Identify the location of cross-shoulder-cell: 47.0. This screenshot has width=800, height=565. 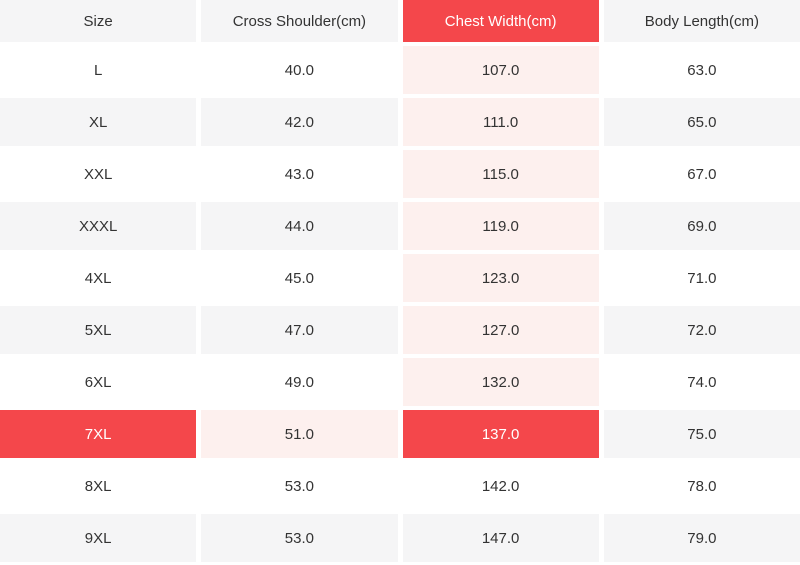
(299, 330).